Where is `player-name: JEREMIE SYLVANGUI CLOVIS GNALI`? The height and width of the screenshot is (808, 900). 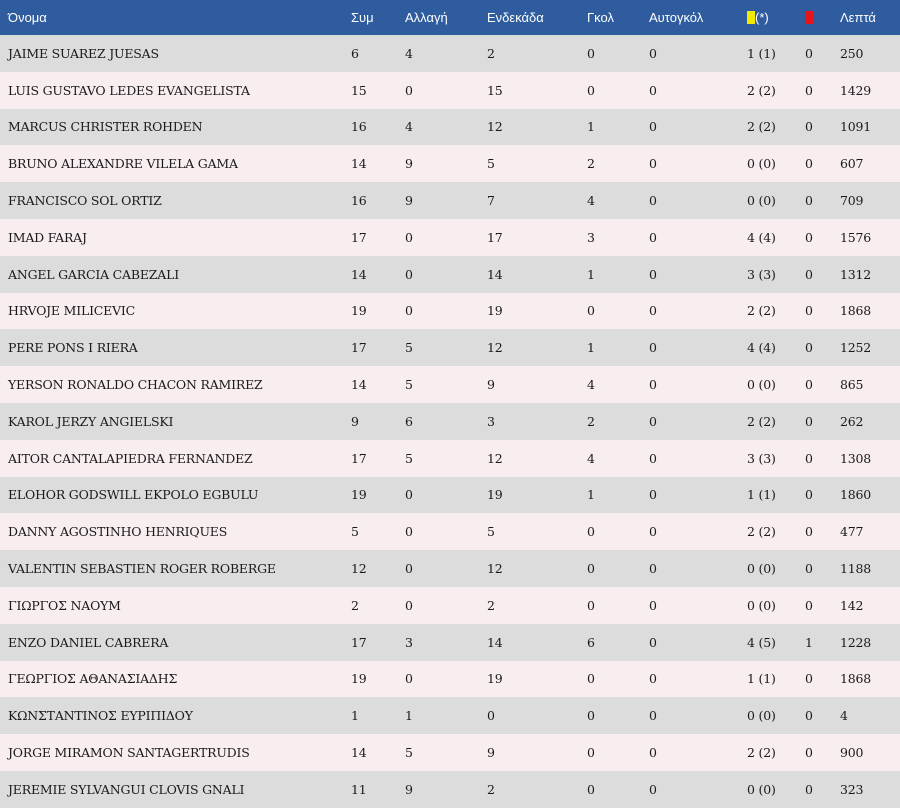
player-name: JEREMIE SYLVANGUI CLOVIS GNALI is located at coordinates (126, 789).